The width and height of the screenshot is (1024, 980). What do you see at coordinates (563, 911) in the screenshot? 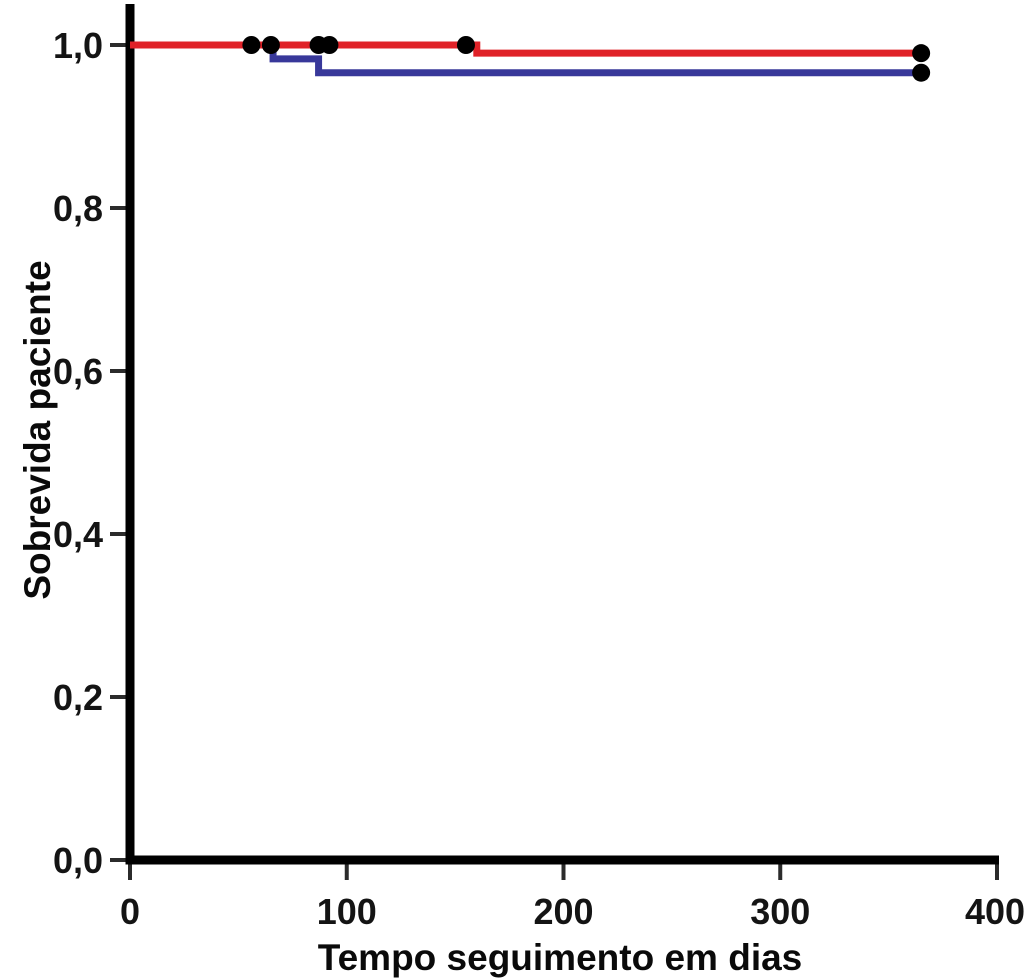
I see `x-tick-label: 200` at bounding box center [563, 911].